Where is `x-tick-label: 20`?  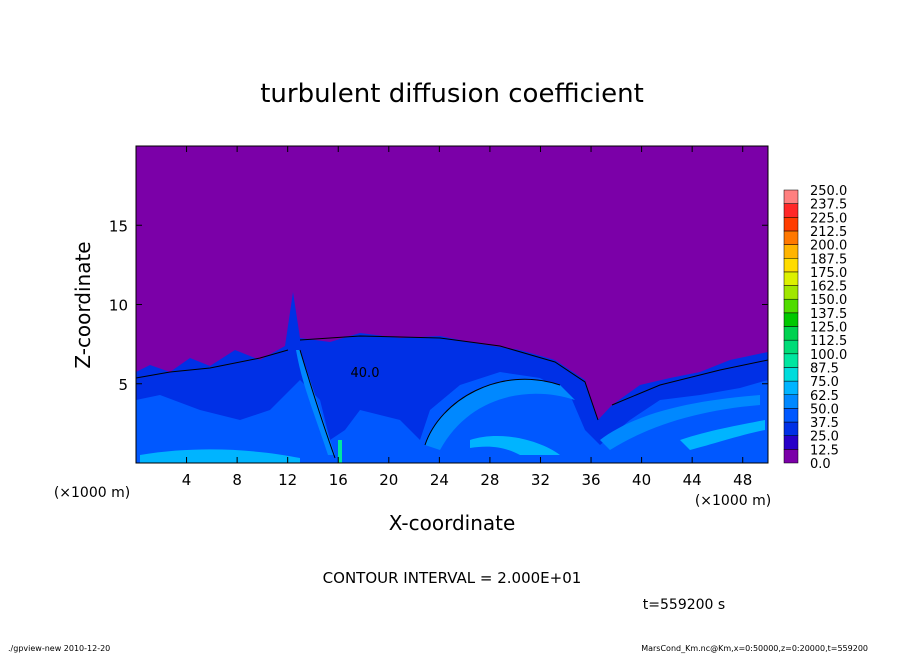
x-tick-label: 20 is located at coordinates (388, 480).